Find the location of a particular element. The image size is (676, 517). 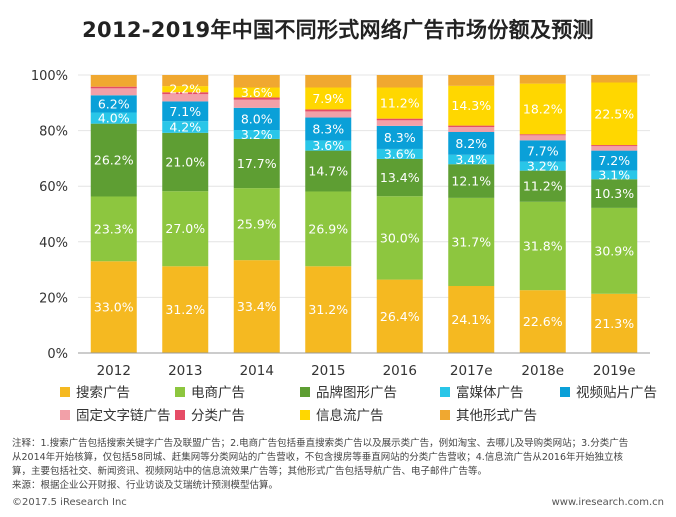

legend-label: 视频贴片广告 is located at coordinates (616, 393).